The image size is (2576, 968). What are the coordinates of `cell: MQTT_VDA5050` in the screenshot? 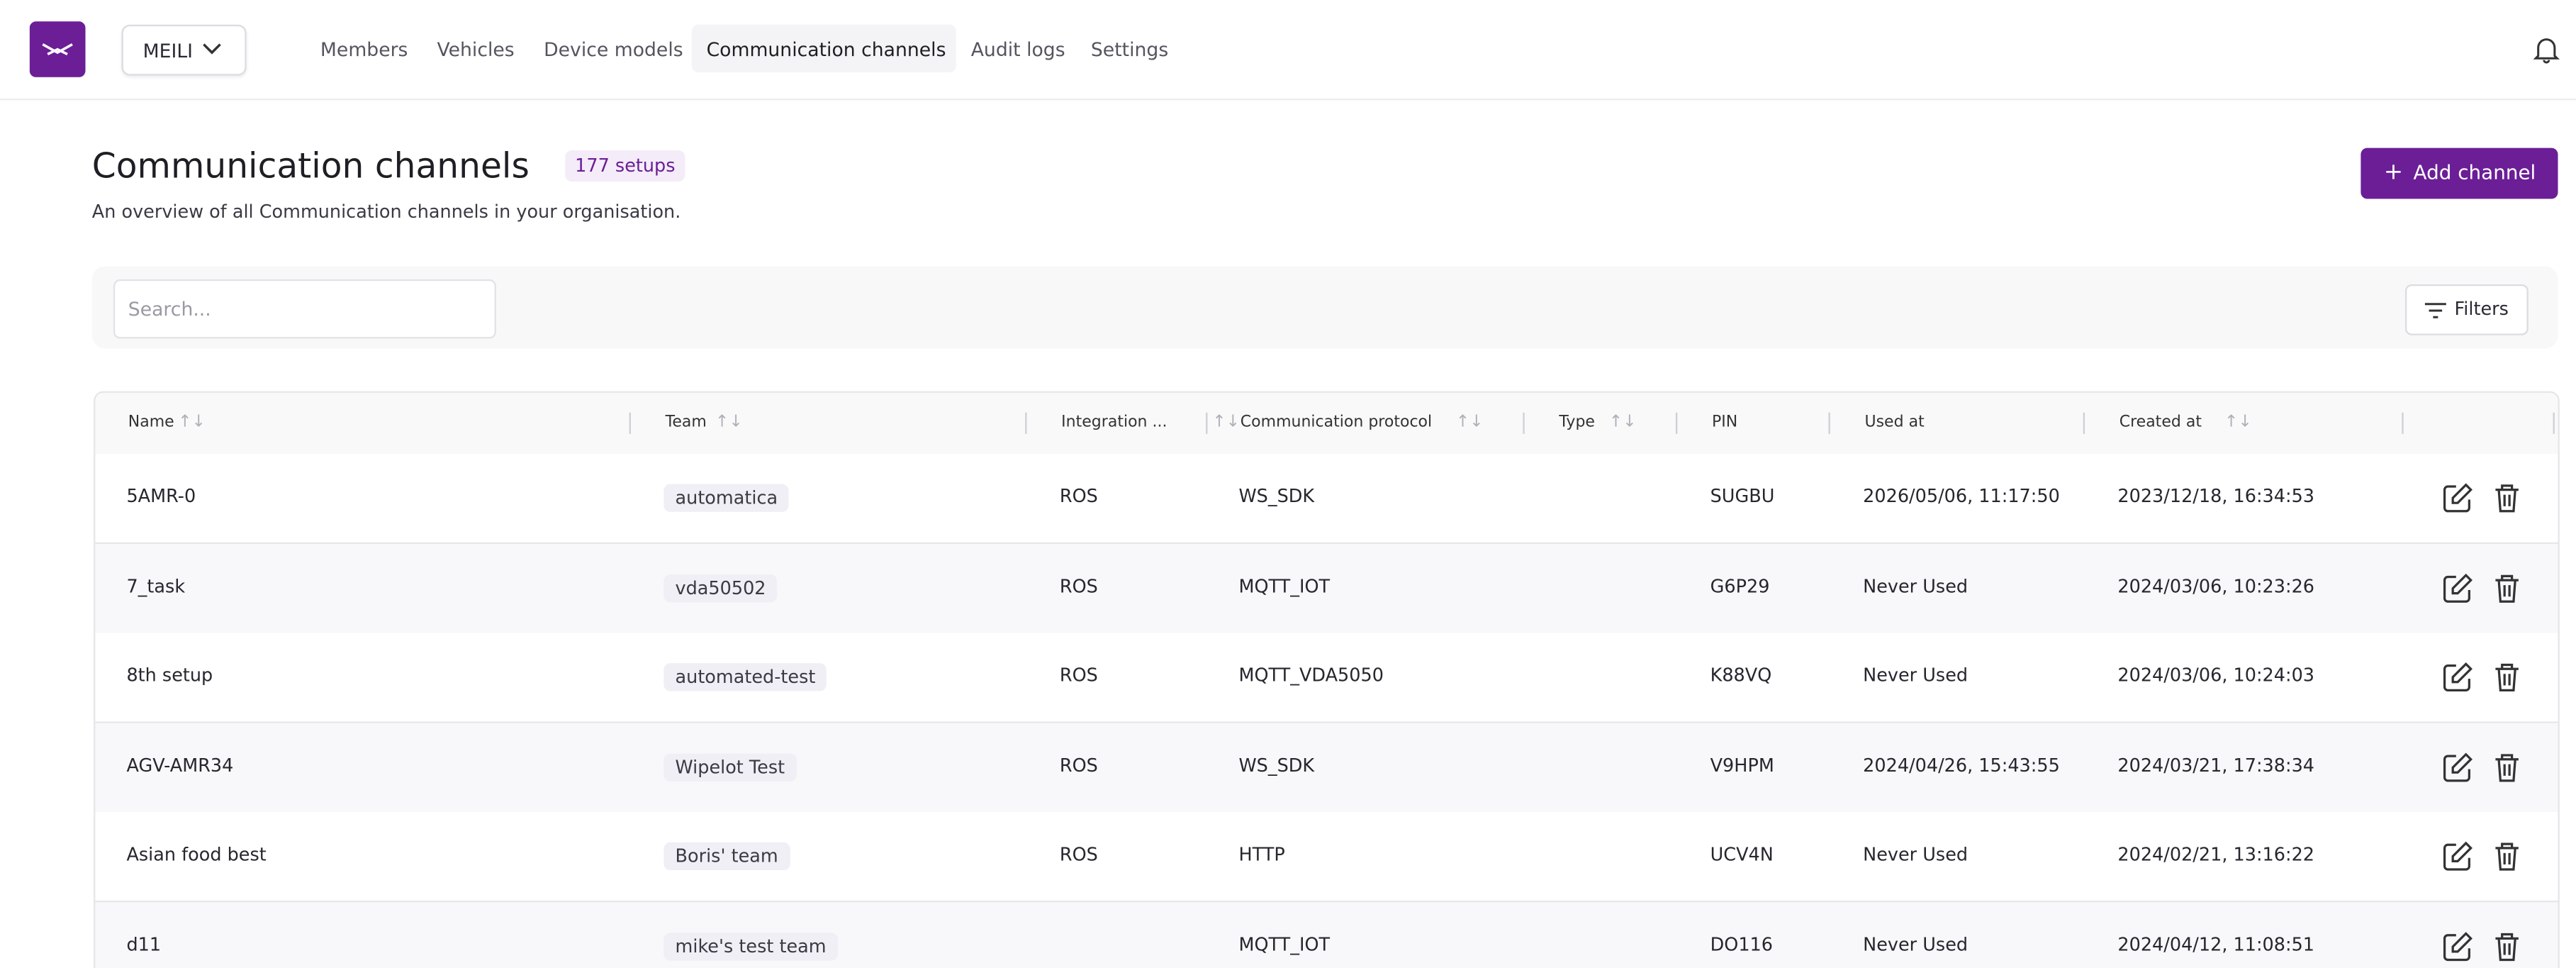 It's located at (1311, 675).